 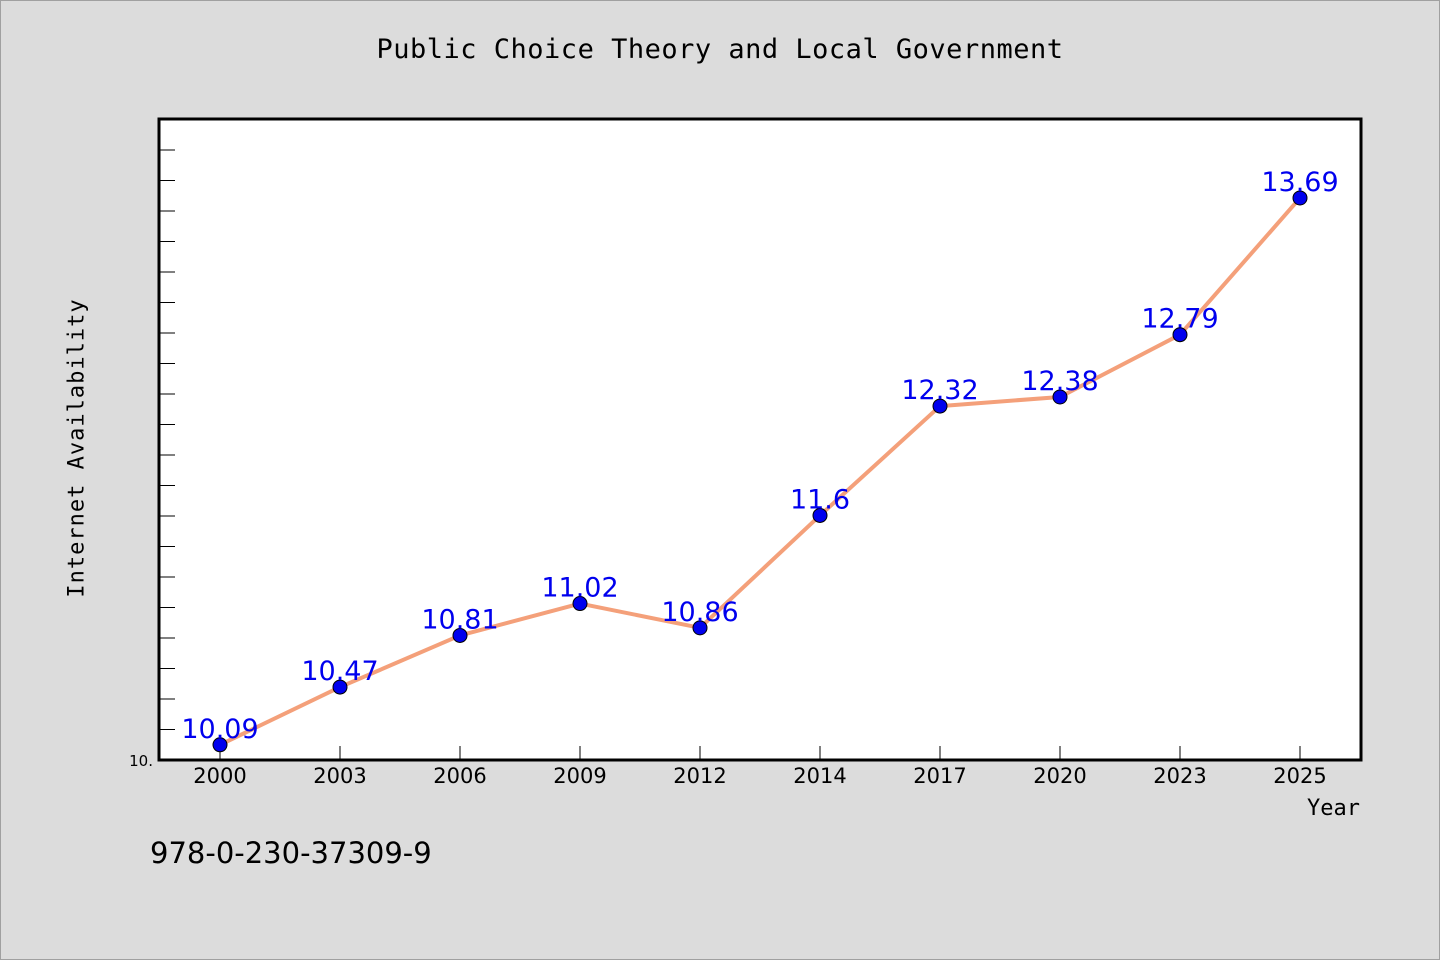 What do you see at coordinates (579, 776) in the screenshot?
I see `x-tick-label: 2009` at bounding box center [579, 776].